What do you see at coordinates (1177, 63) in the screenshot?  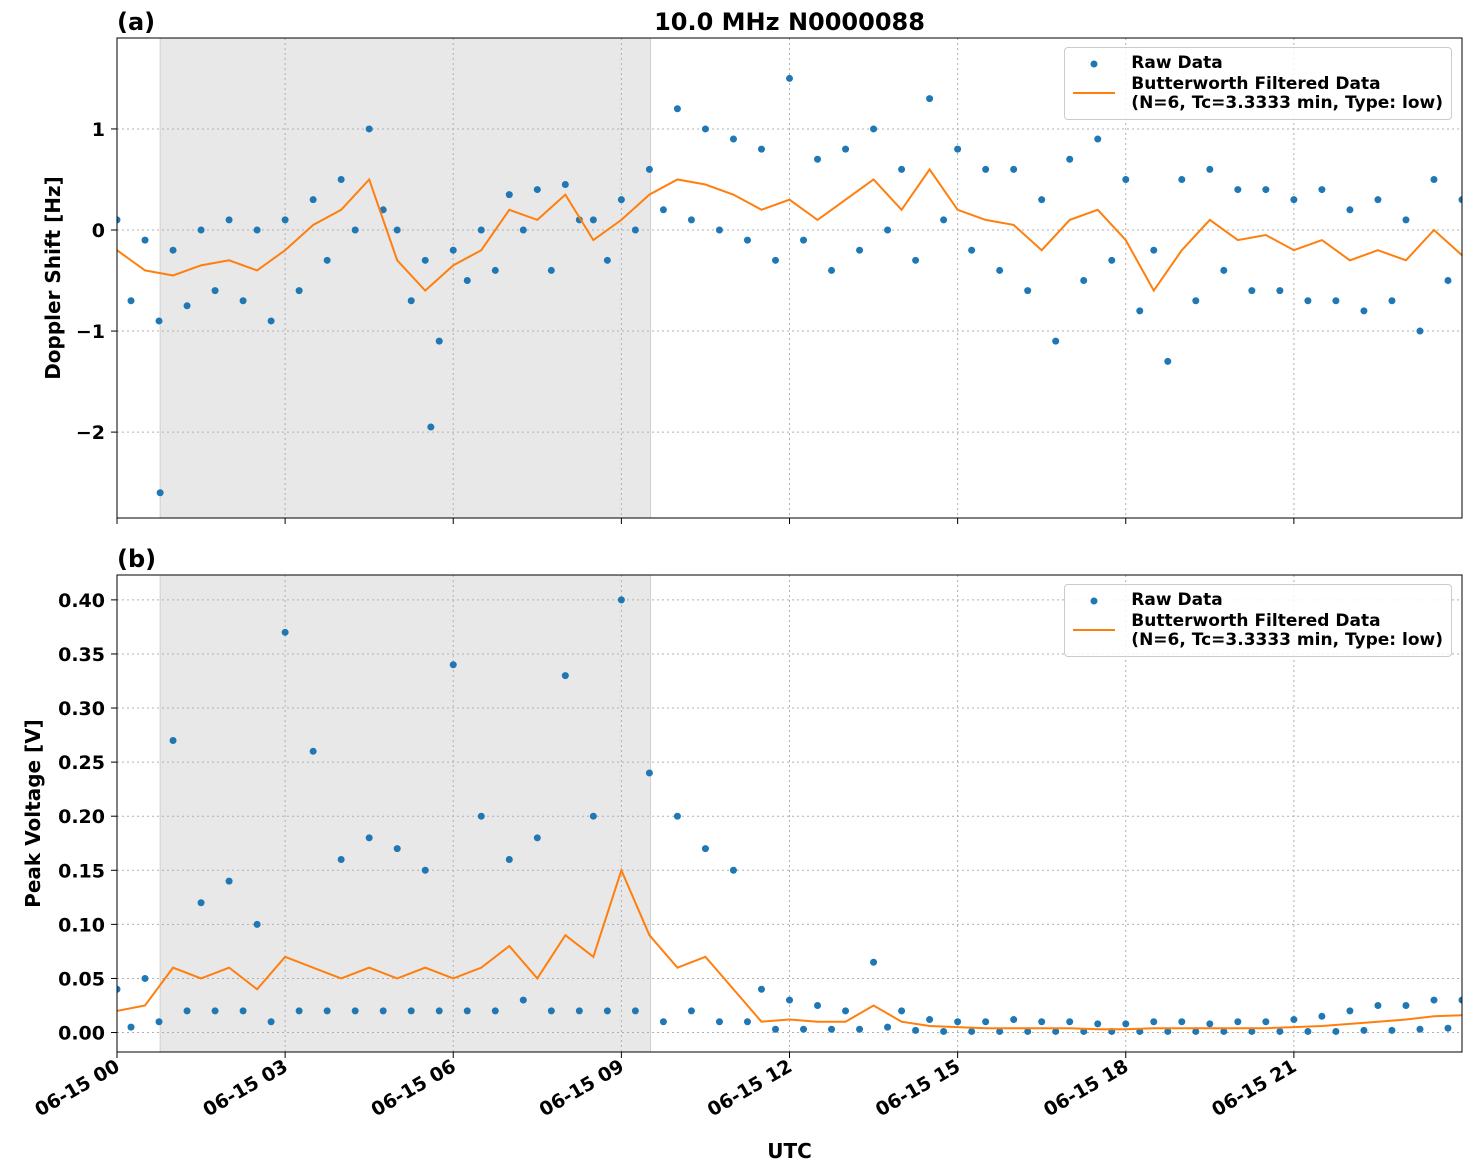 I see `legend-label: Raw Data` at bounding box center [1177, 63].